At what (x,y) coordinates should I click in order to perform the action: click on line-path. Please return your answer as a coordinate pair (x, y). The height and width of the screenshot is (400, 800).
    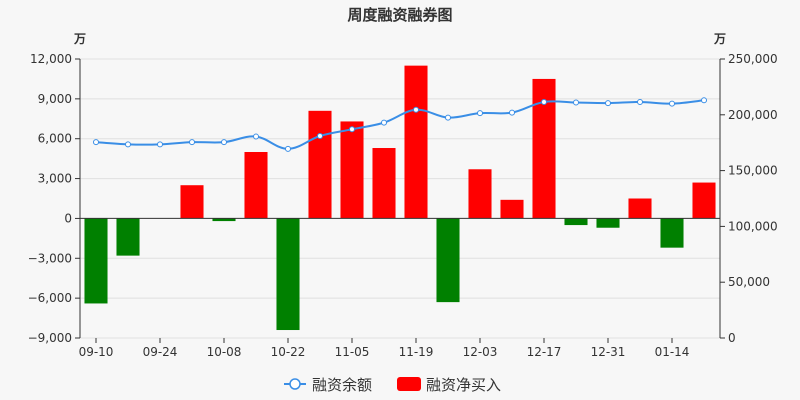
    Looking at the image, I should click on (400, 124).